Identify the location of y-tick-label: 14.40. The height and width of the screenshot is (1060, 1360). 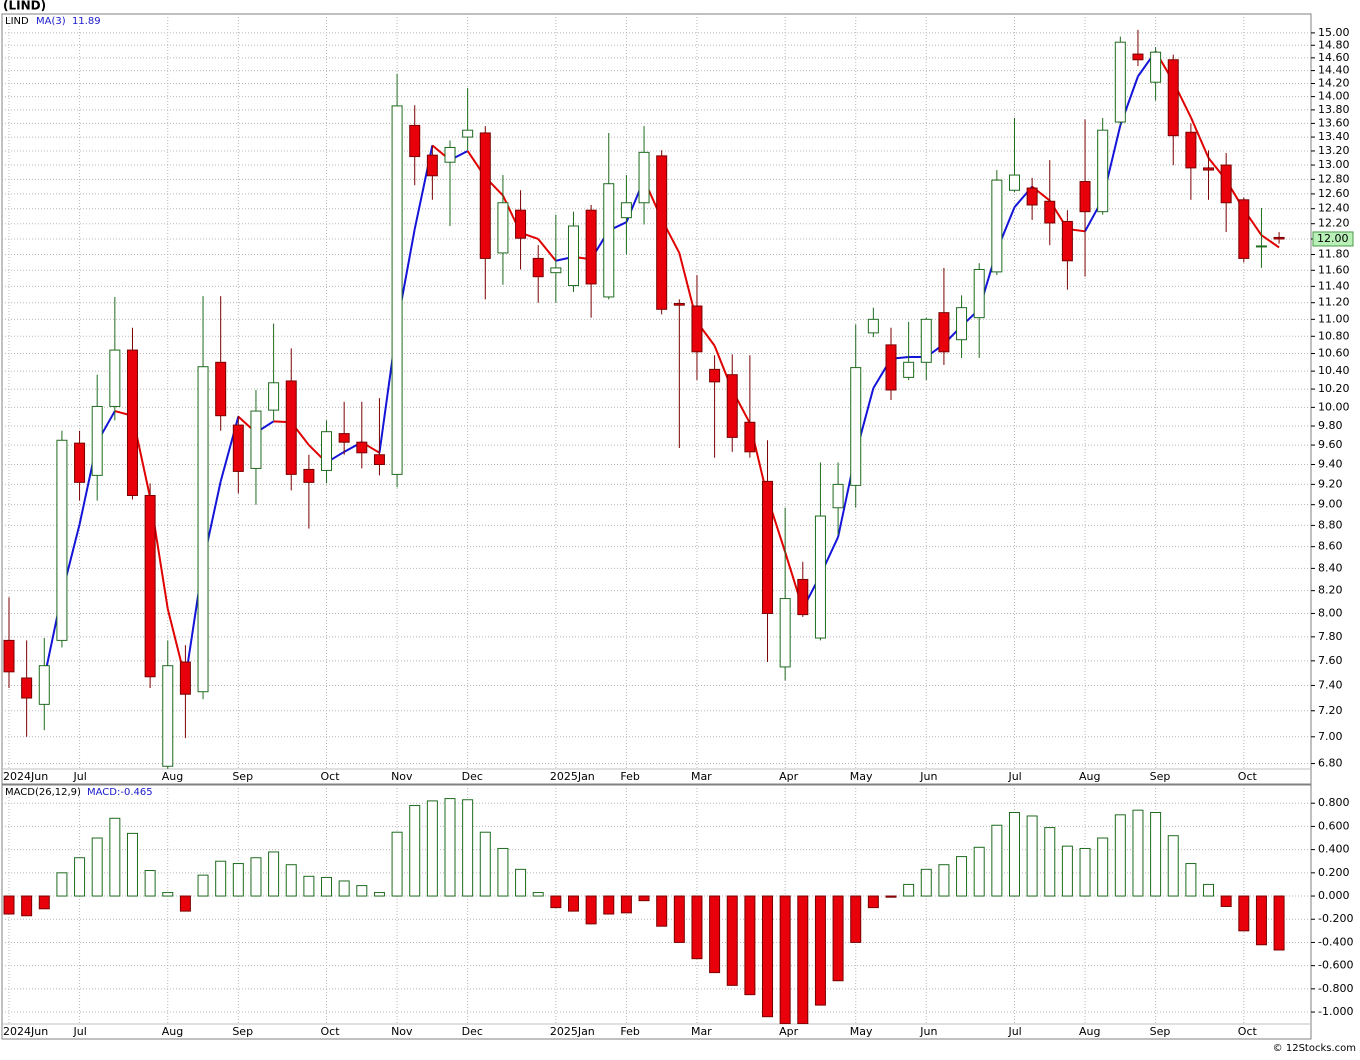
(1334, 70).